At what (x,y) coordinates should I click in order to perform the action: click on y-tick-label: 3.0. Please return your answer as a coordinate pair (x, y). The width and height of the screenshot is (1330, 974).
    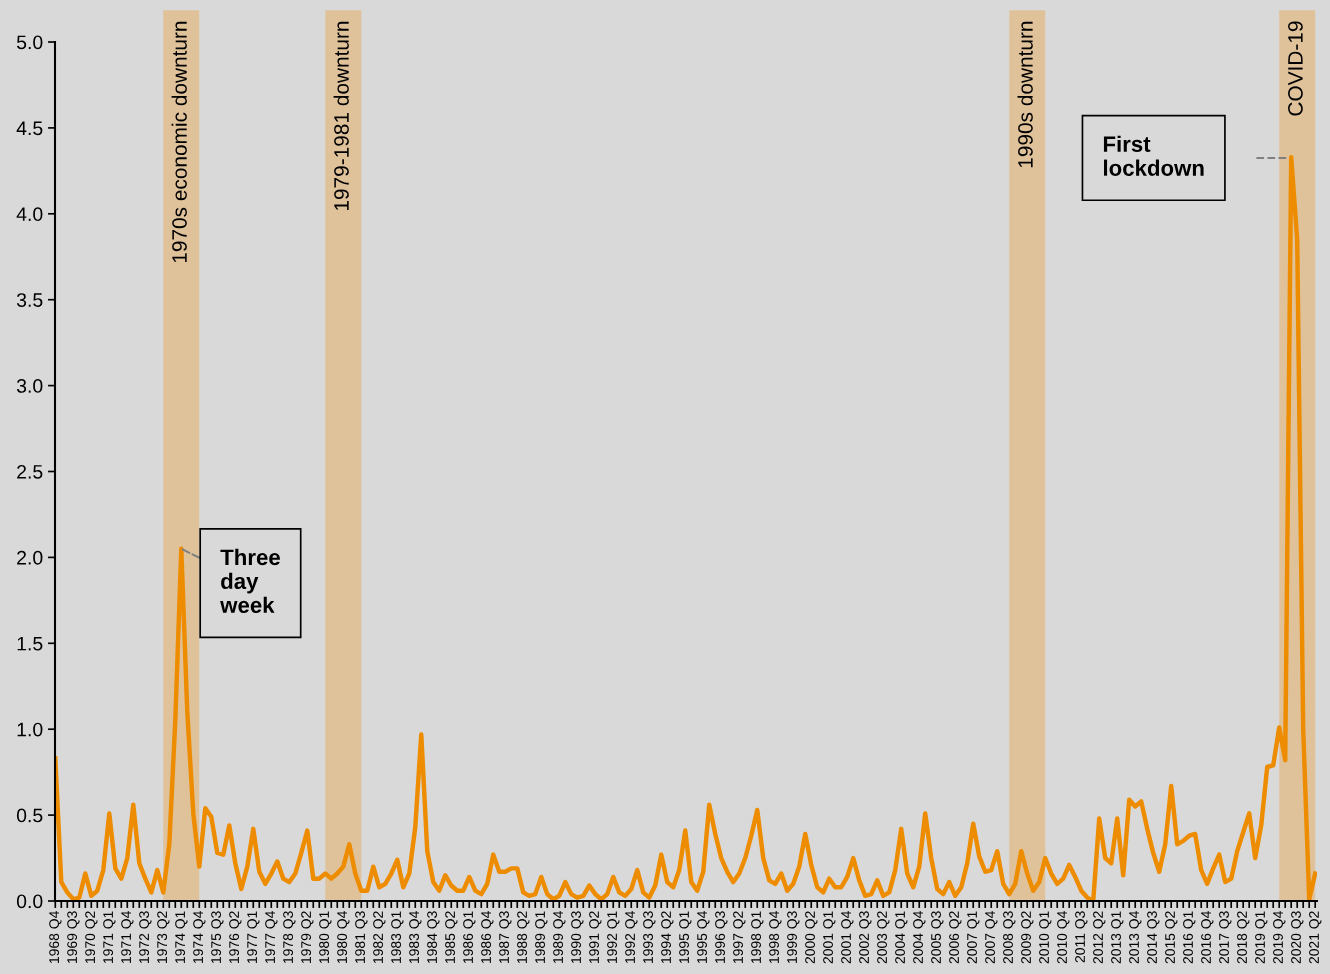
    Looking at the image, I should click on (29, 386).